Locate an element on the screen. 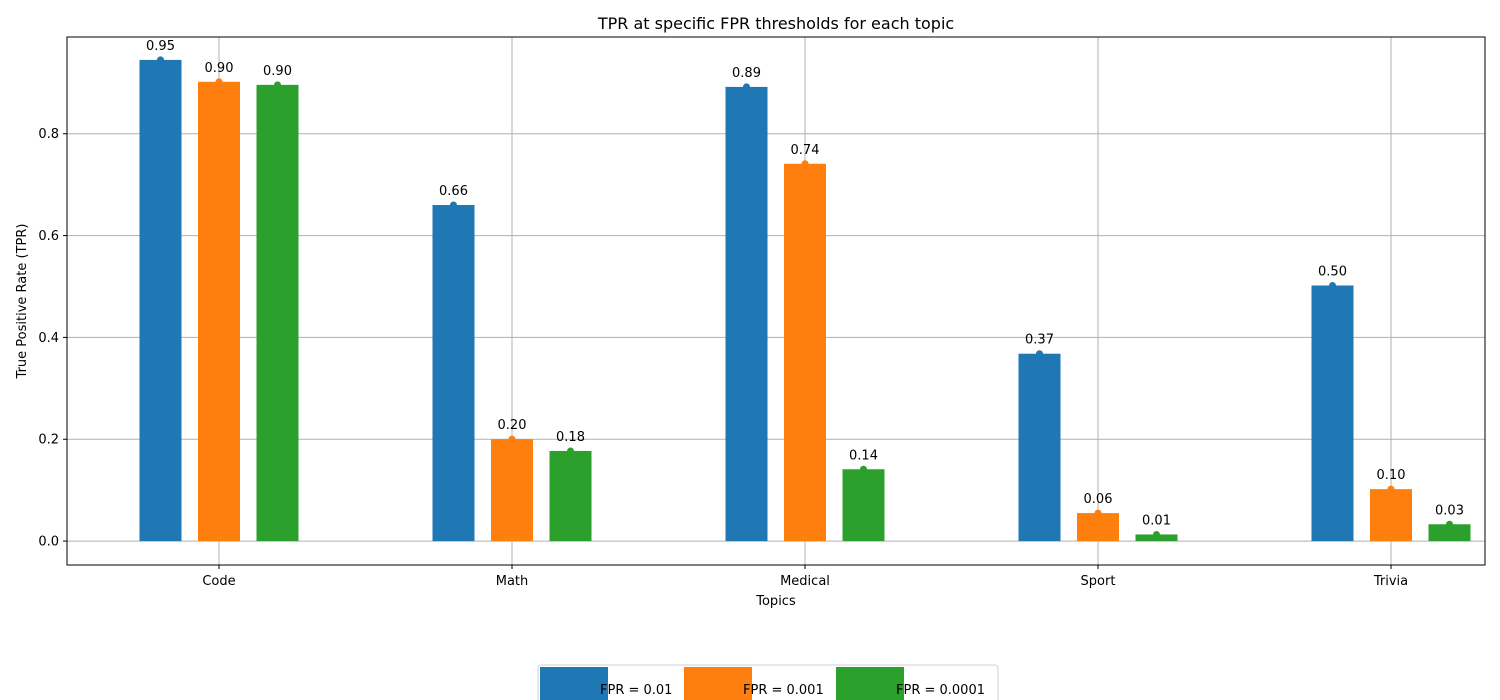 The image size is (1500, 700). data-label: 0.95 is located at coordinates (160, 46).